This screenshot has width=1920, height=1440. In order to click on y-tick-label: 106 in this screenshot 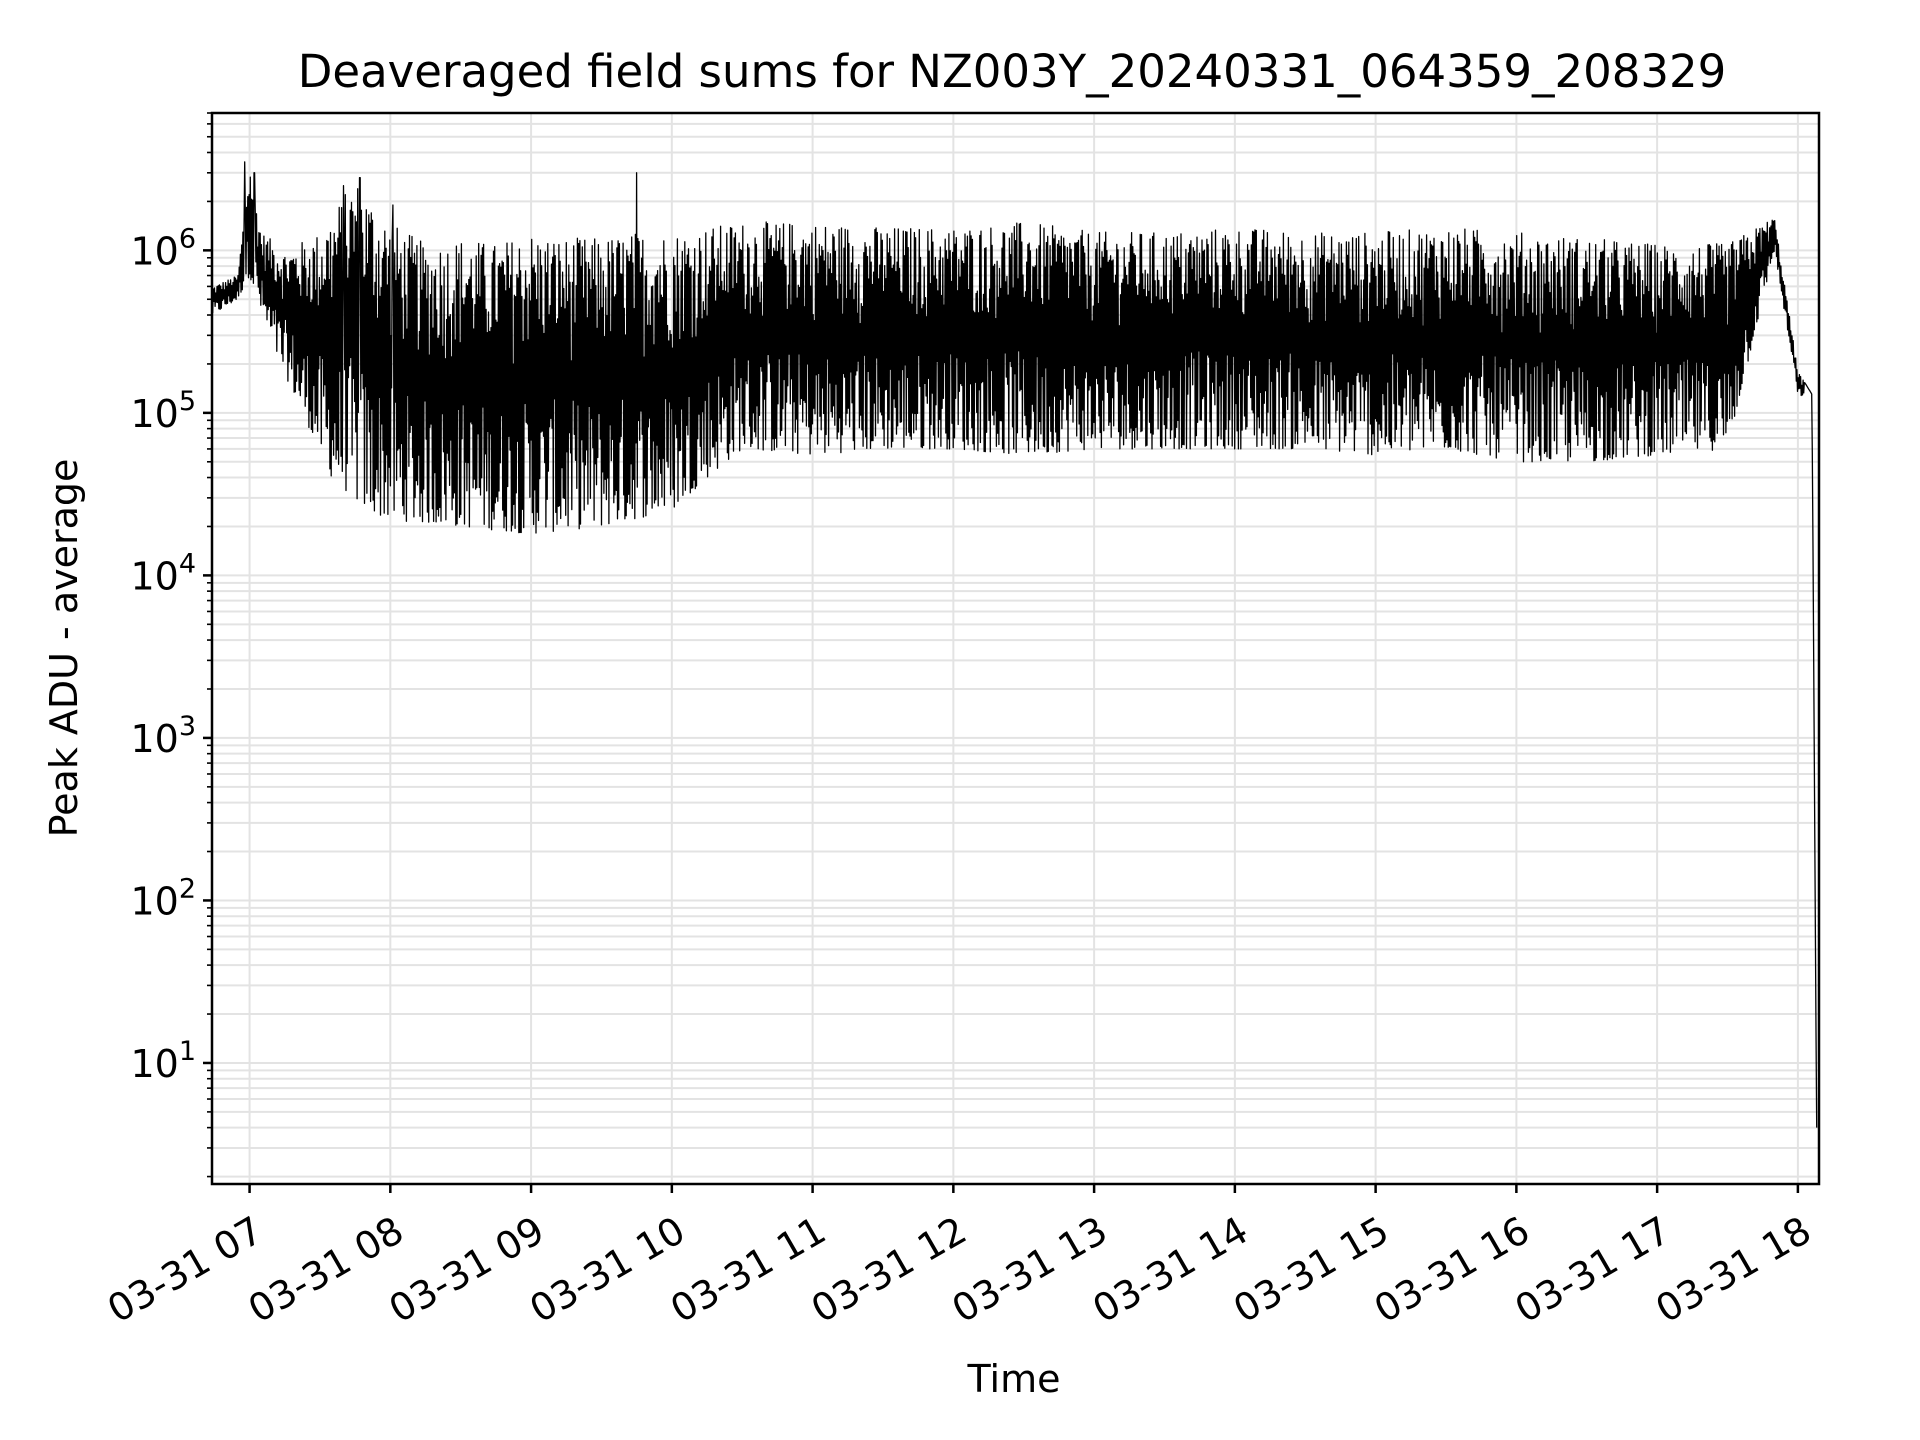, I will do `click(163, 248)`.